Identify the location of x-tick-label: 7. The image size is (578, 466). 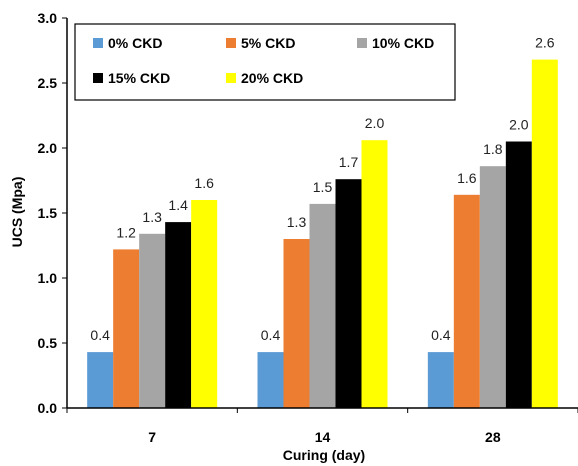
(152, 437).